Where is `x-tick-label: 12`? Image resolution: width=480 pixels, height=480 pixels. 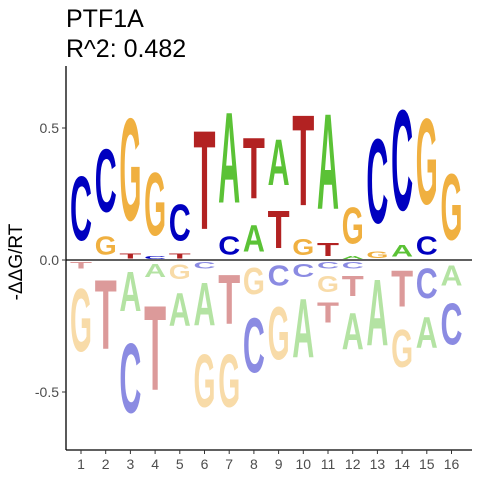
x-tick-label: 12 is located at coordinates (353, 464).